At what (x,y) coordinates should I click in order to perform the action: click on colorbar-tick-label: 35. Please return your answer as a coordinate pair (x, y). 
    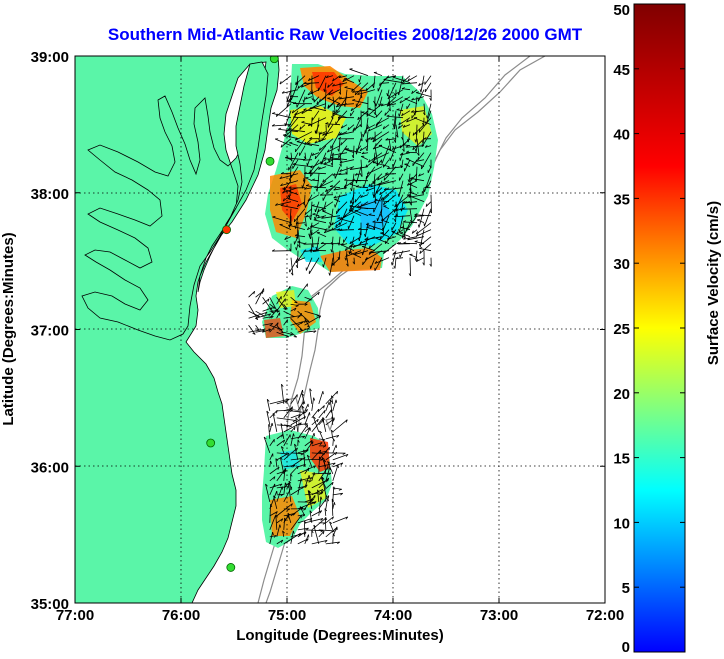
    Looking at the image, I should click on (621, 199).